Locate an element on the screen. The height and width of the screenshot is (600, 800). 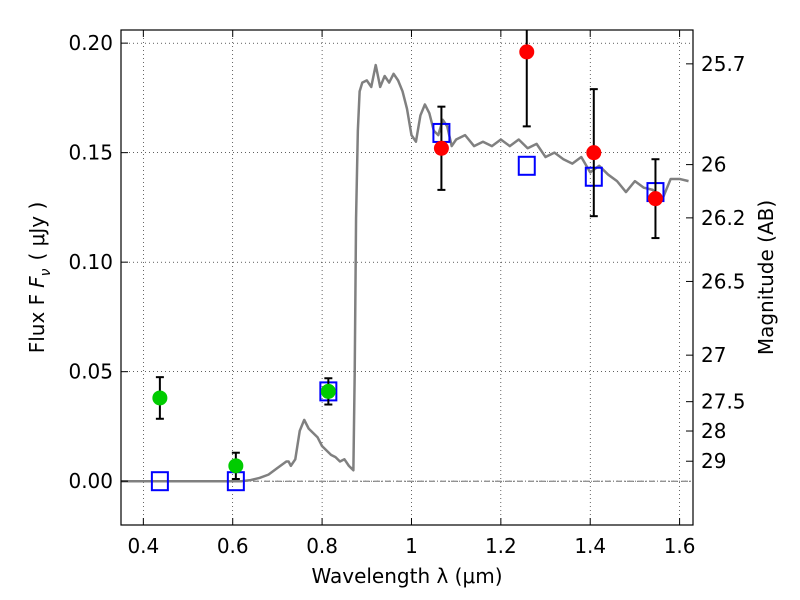
mag-tick-label: 26 is located at coordinates (713, 165).